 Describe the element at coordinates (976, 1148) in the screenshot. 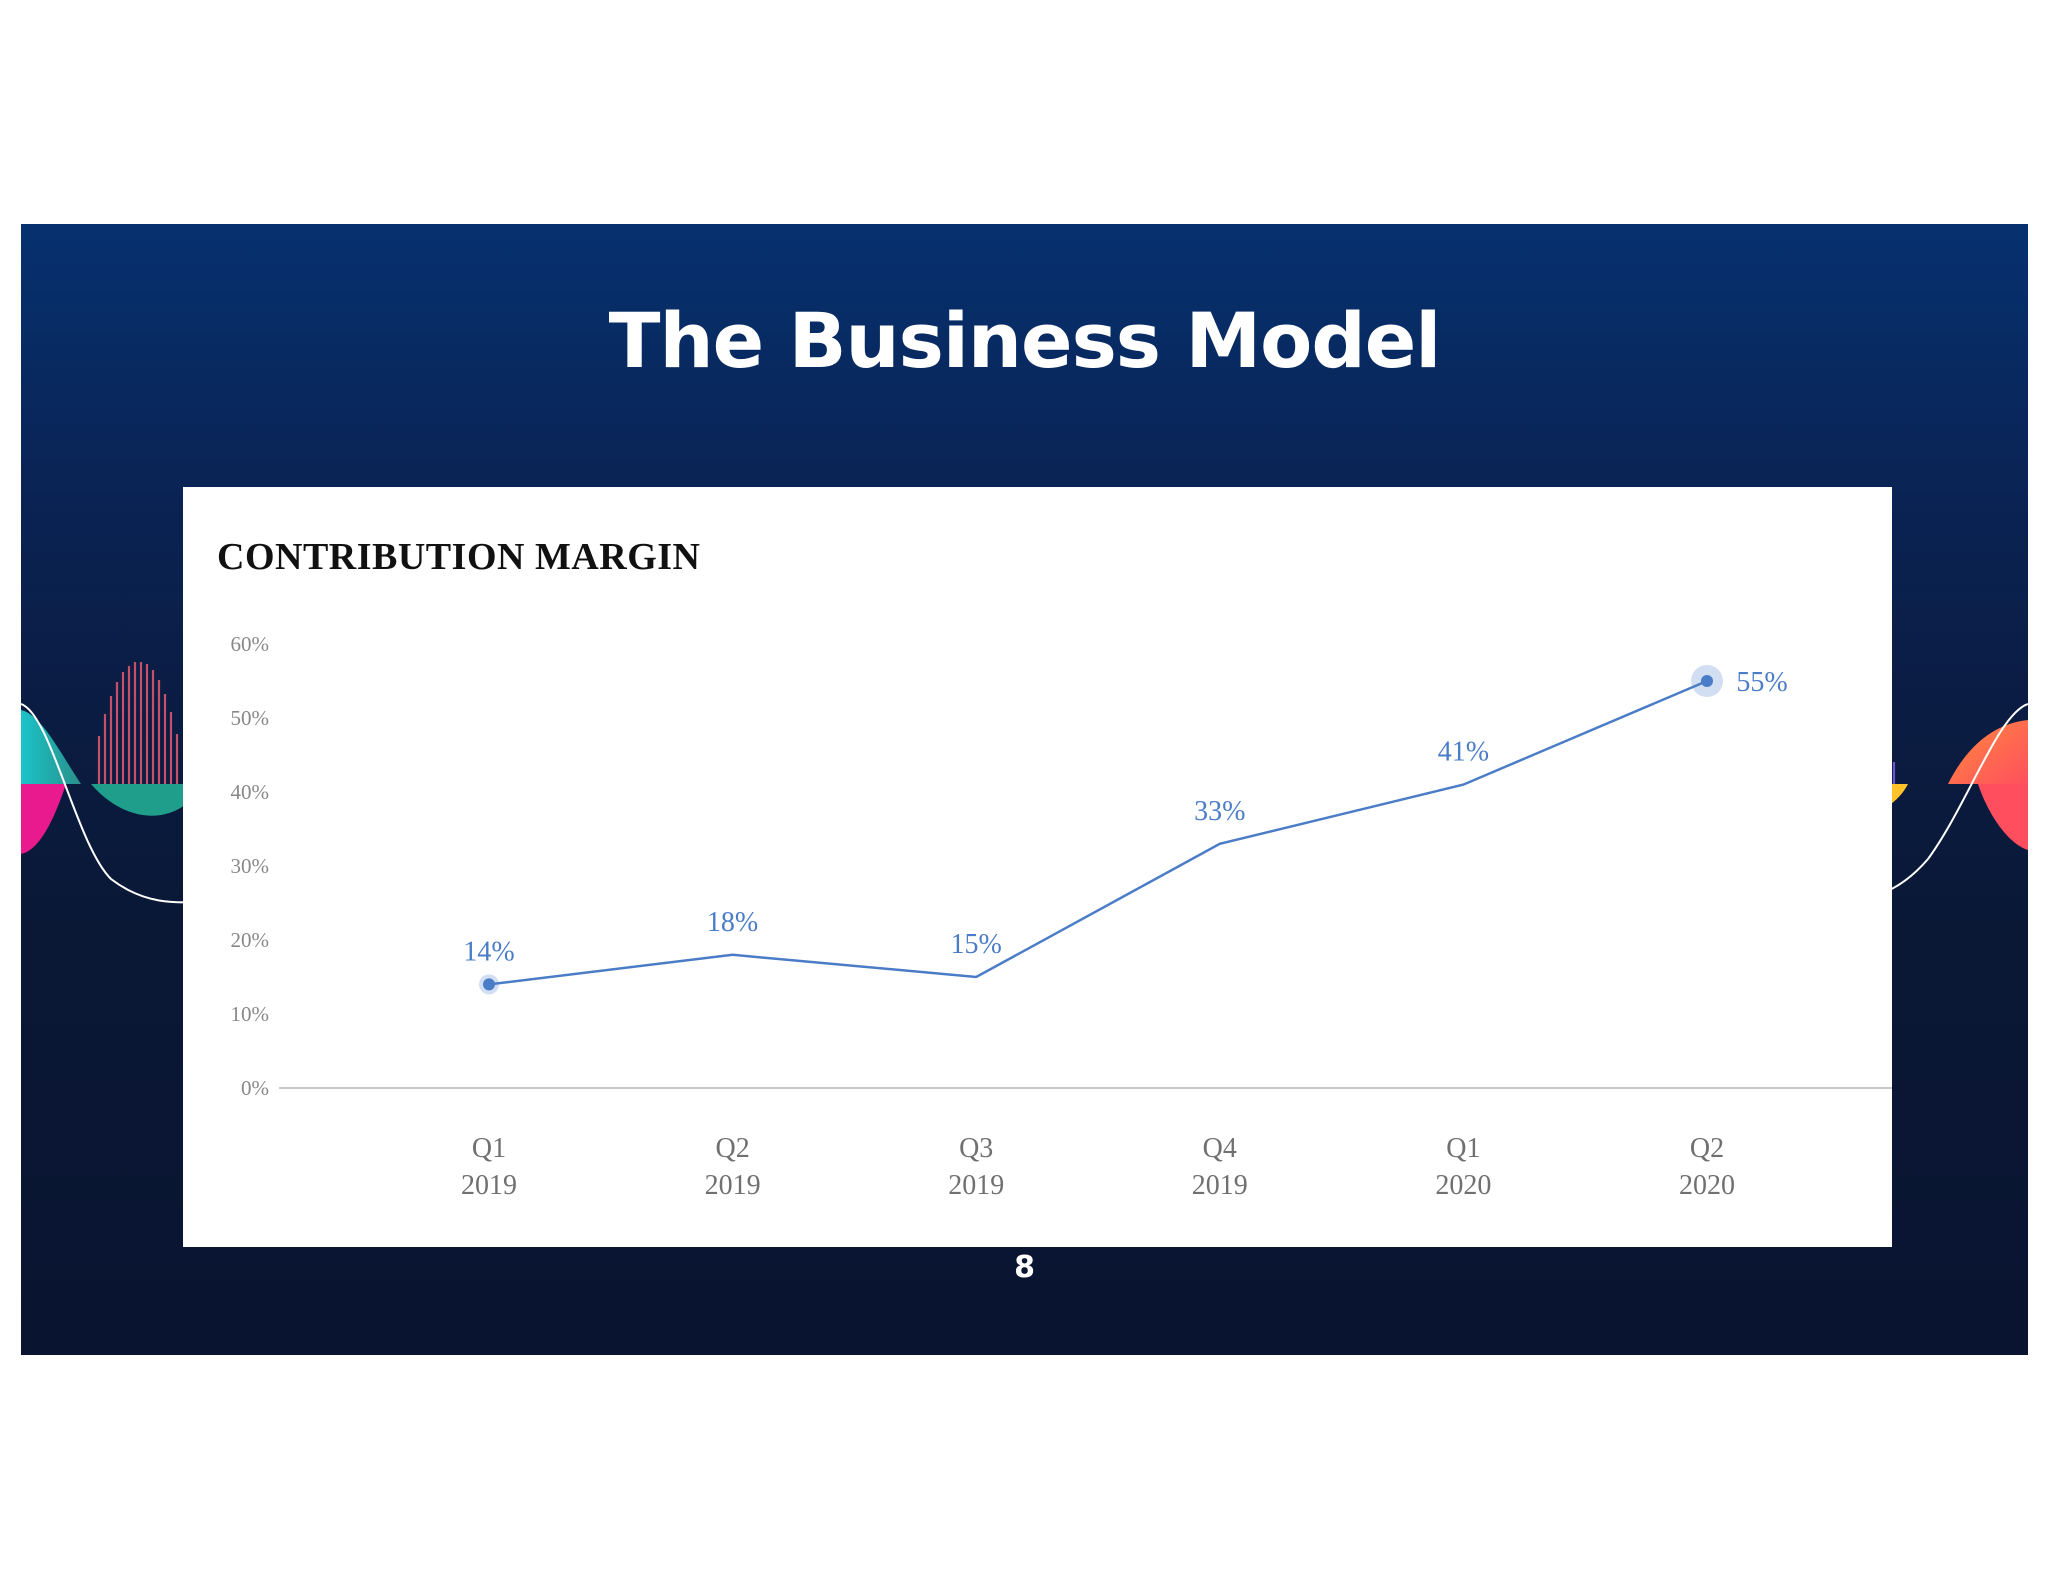

I see `x-tick-label: Q3` at that location.